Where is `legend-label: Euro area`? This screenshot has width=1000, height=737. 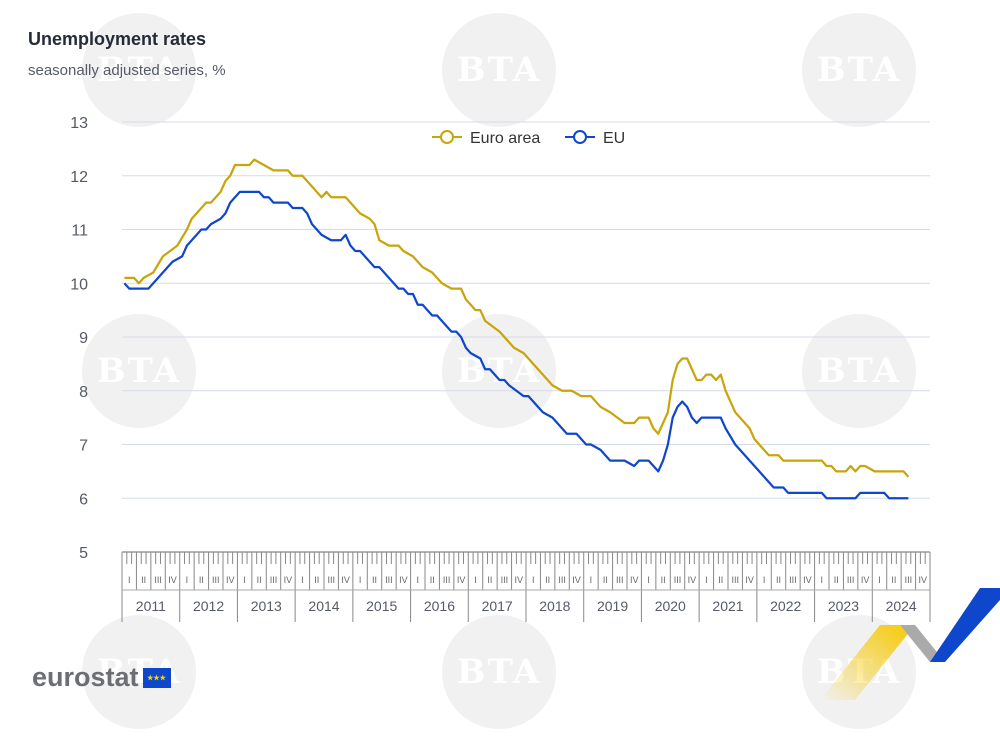
legend-label: Euro area is located at coordinates (505, 138).